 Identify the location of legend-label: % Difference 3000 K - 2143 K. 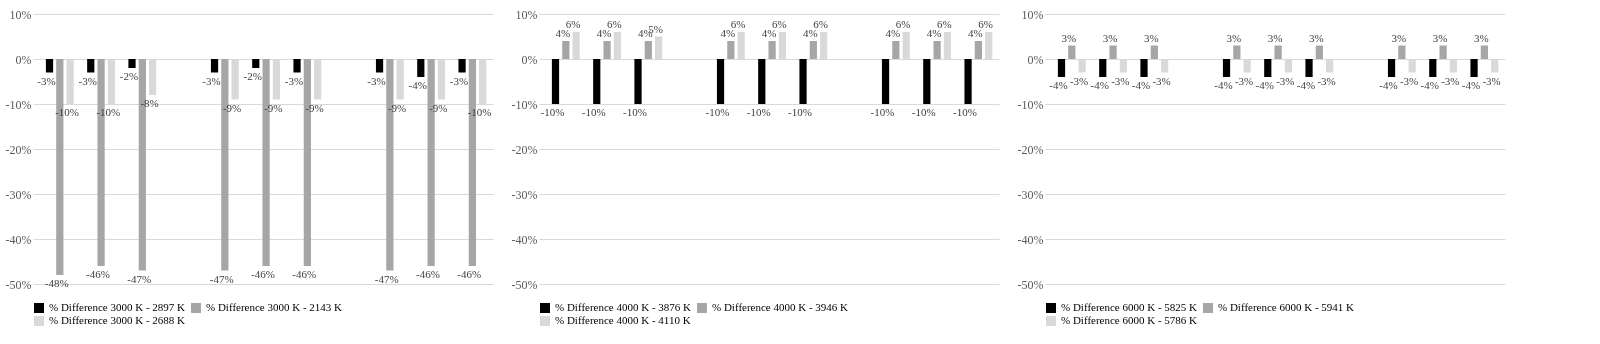
(274, 307).